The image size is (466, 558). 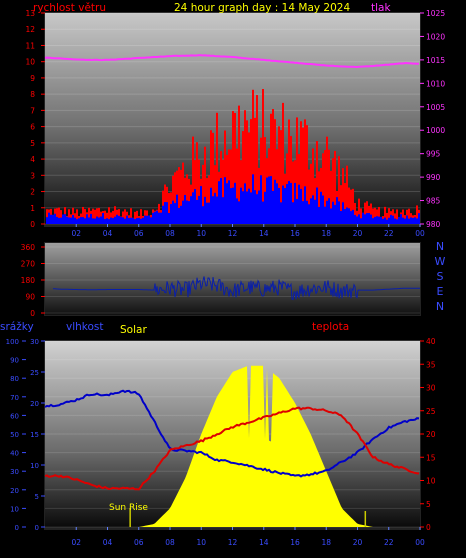 I want to click on wind-speed-tick-label: 11, so click(x=30, y=45).